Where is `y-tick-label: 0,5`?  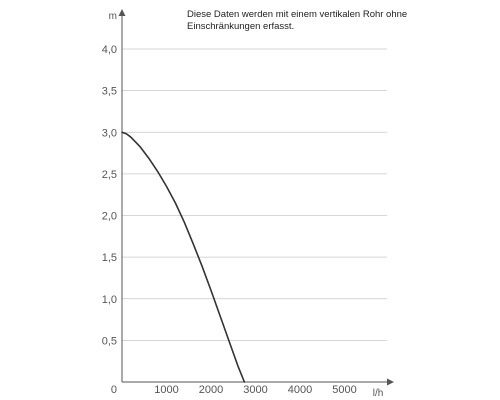
y-tick-label: 0,5 is located at coordinates (109, 341).